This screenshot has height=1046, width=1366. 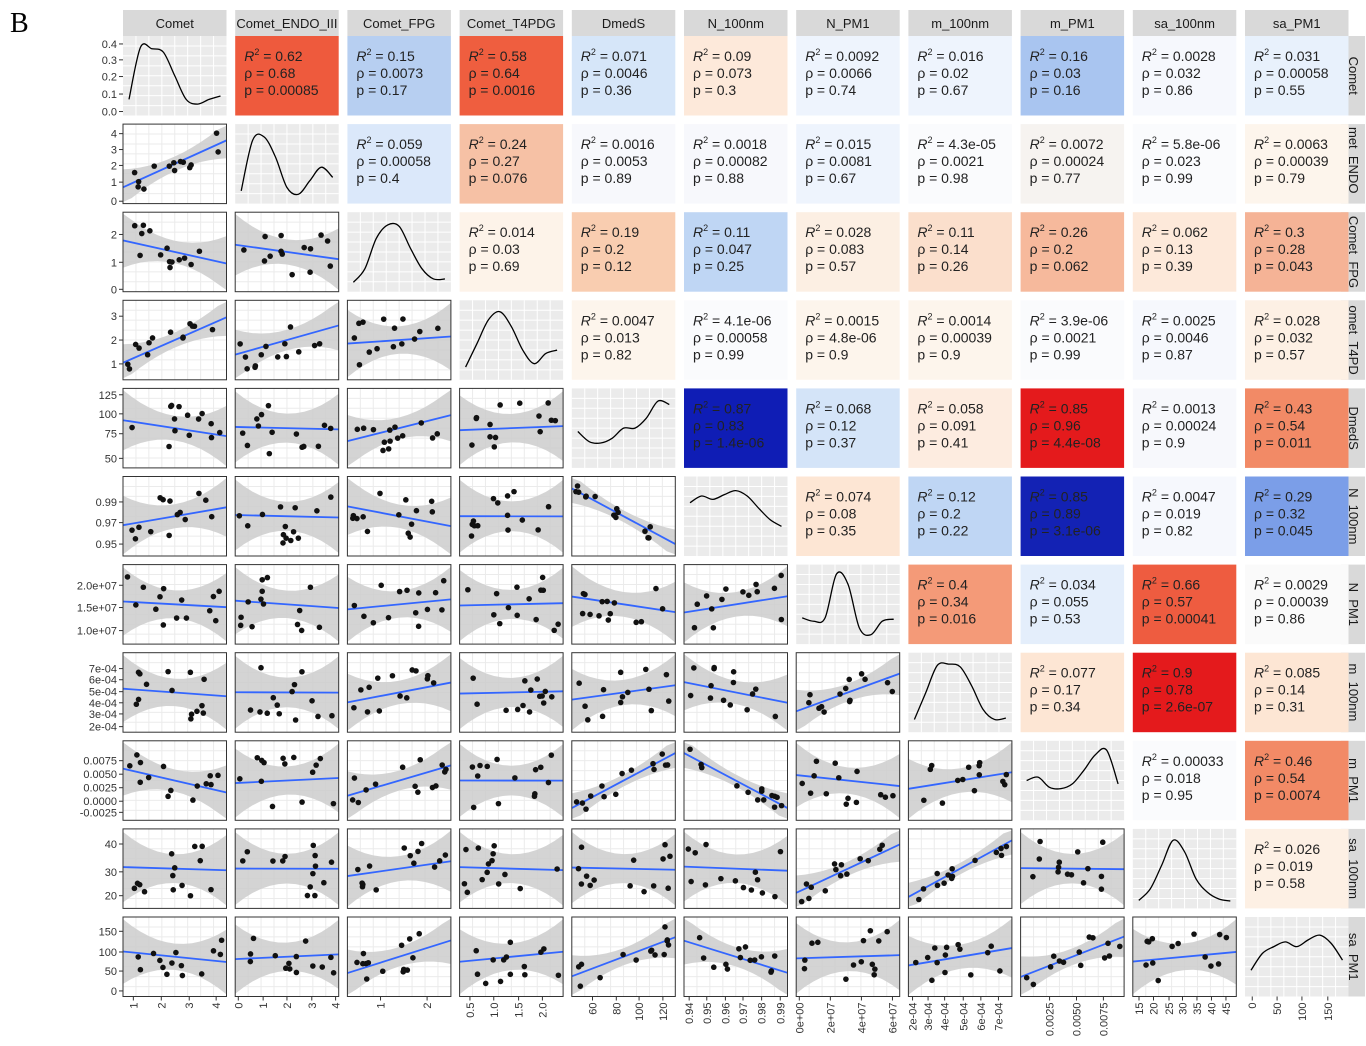 What do you see at coordinates (942, 178) in the screenshot?
I see `stat-p-value: p = 0.98` at bounding box center [942, 178].